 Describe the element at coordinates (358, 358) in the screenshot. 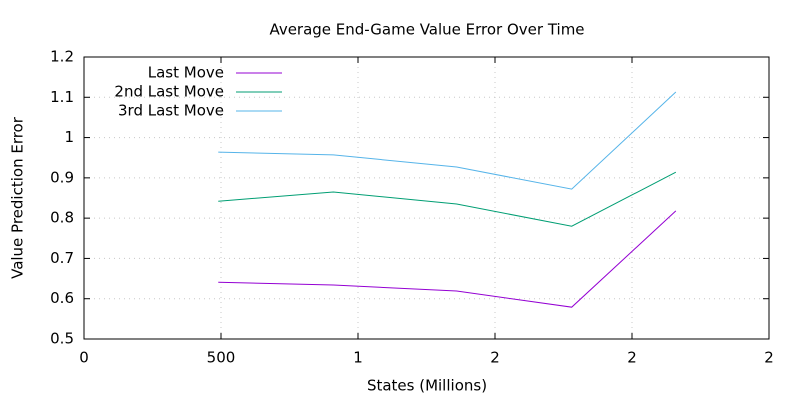

I see `x-tick-label: 1` at that location.